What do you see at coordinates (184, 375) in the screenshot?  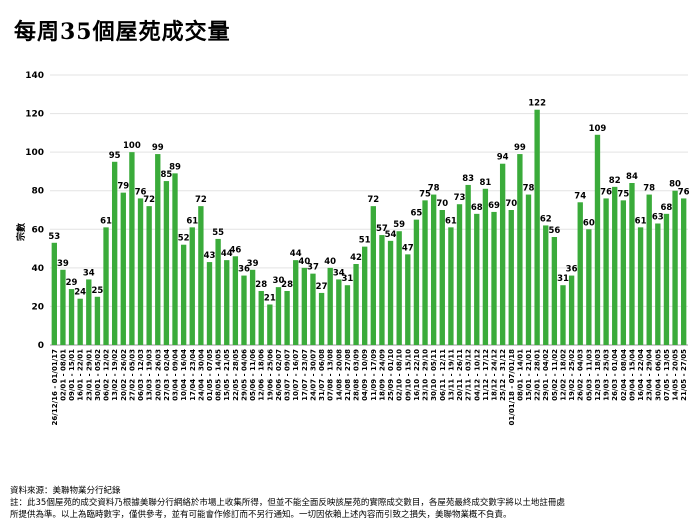 I see `x-tick-label: 10/04 - 16/04` at bounding box center [184, 375].